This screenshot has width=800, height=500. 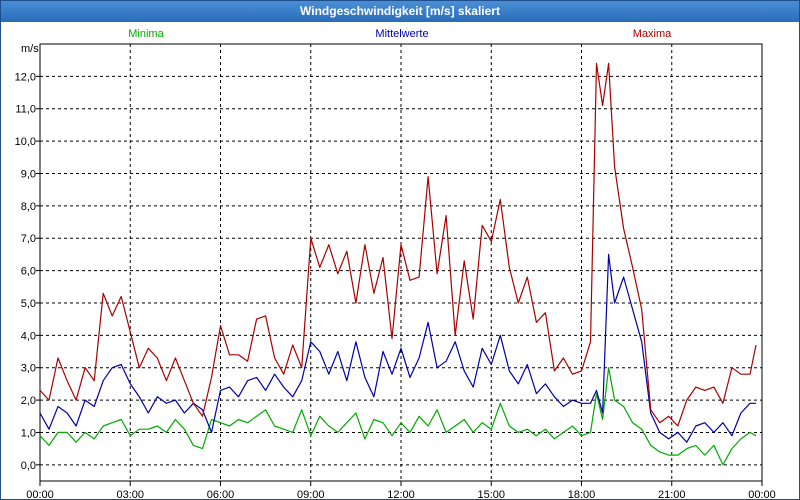 I want to click on x-tick-time: 18:00, so click(x=582, y=494).